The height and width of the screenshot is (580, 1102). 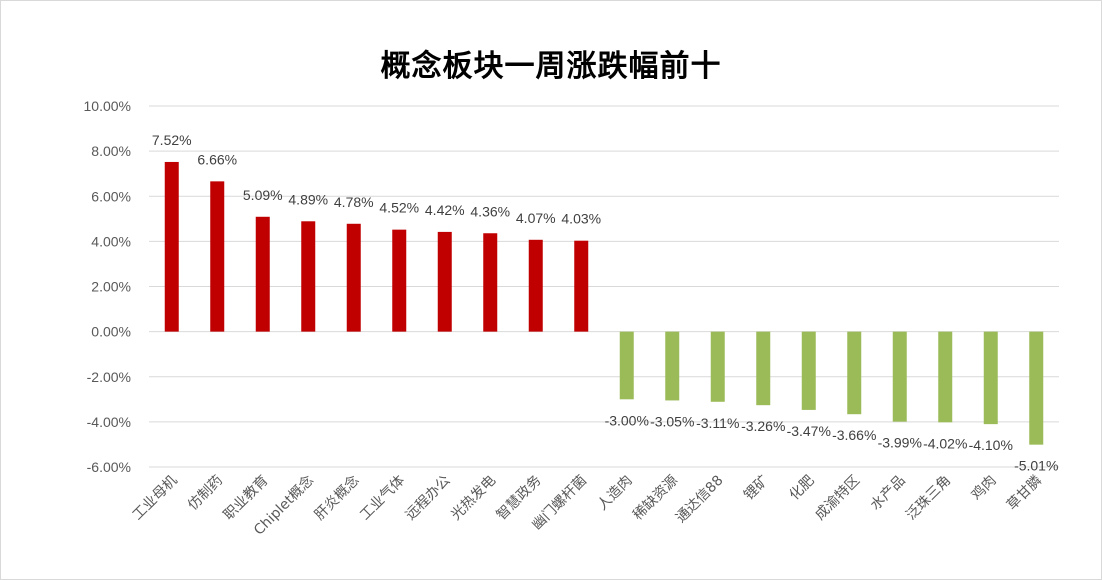 I want to click on data-label: 4.07%, so click(x=536, y=218).